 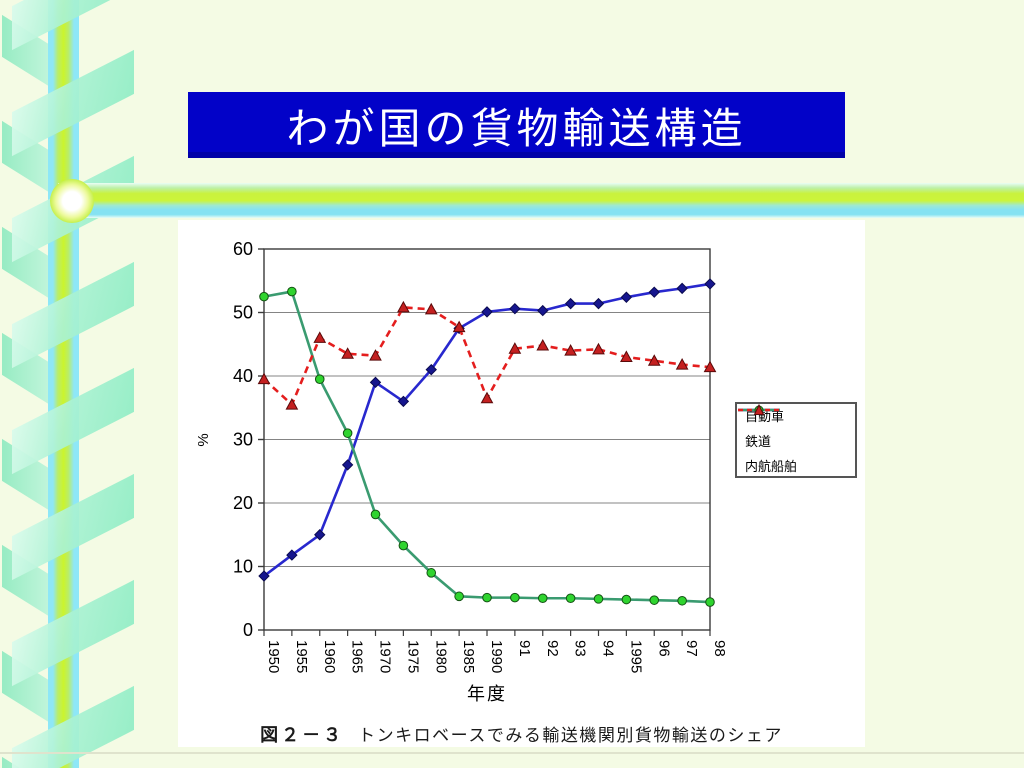 What do you see at coordinates (357, 656) in the screenshot?
I see `x-tick-label: 1965` at bounding box center [357, 656].